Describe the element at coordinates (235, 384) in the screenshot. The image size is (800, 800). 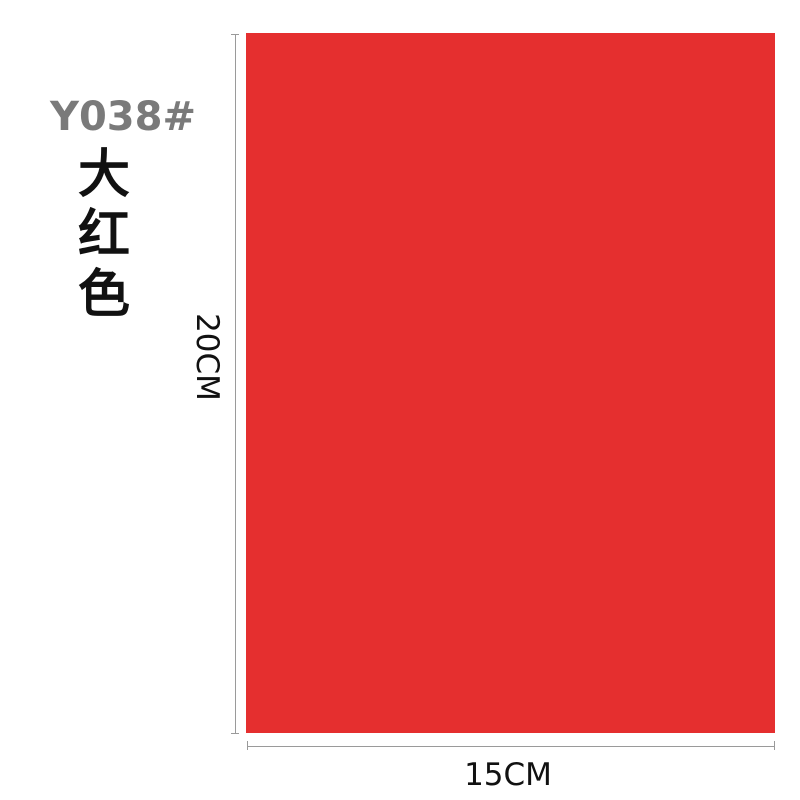
I see `height-dimension-line` at that location.